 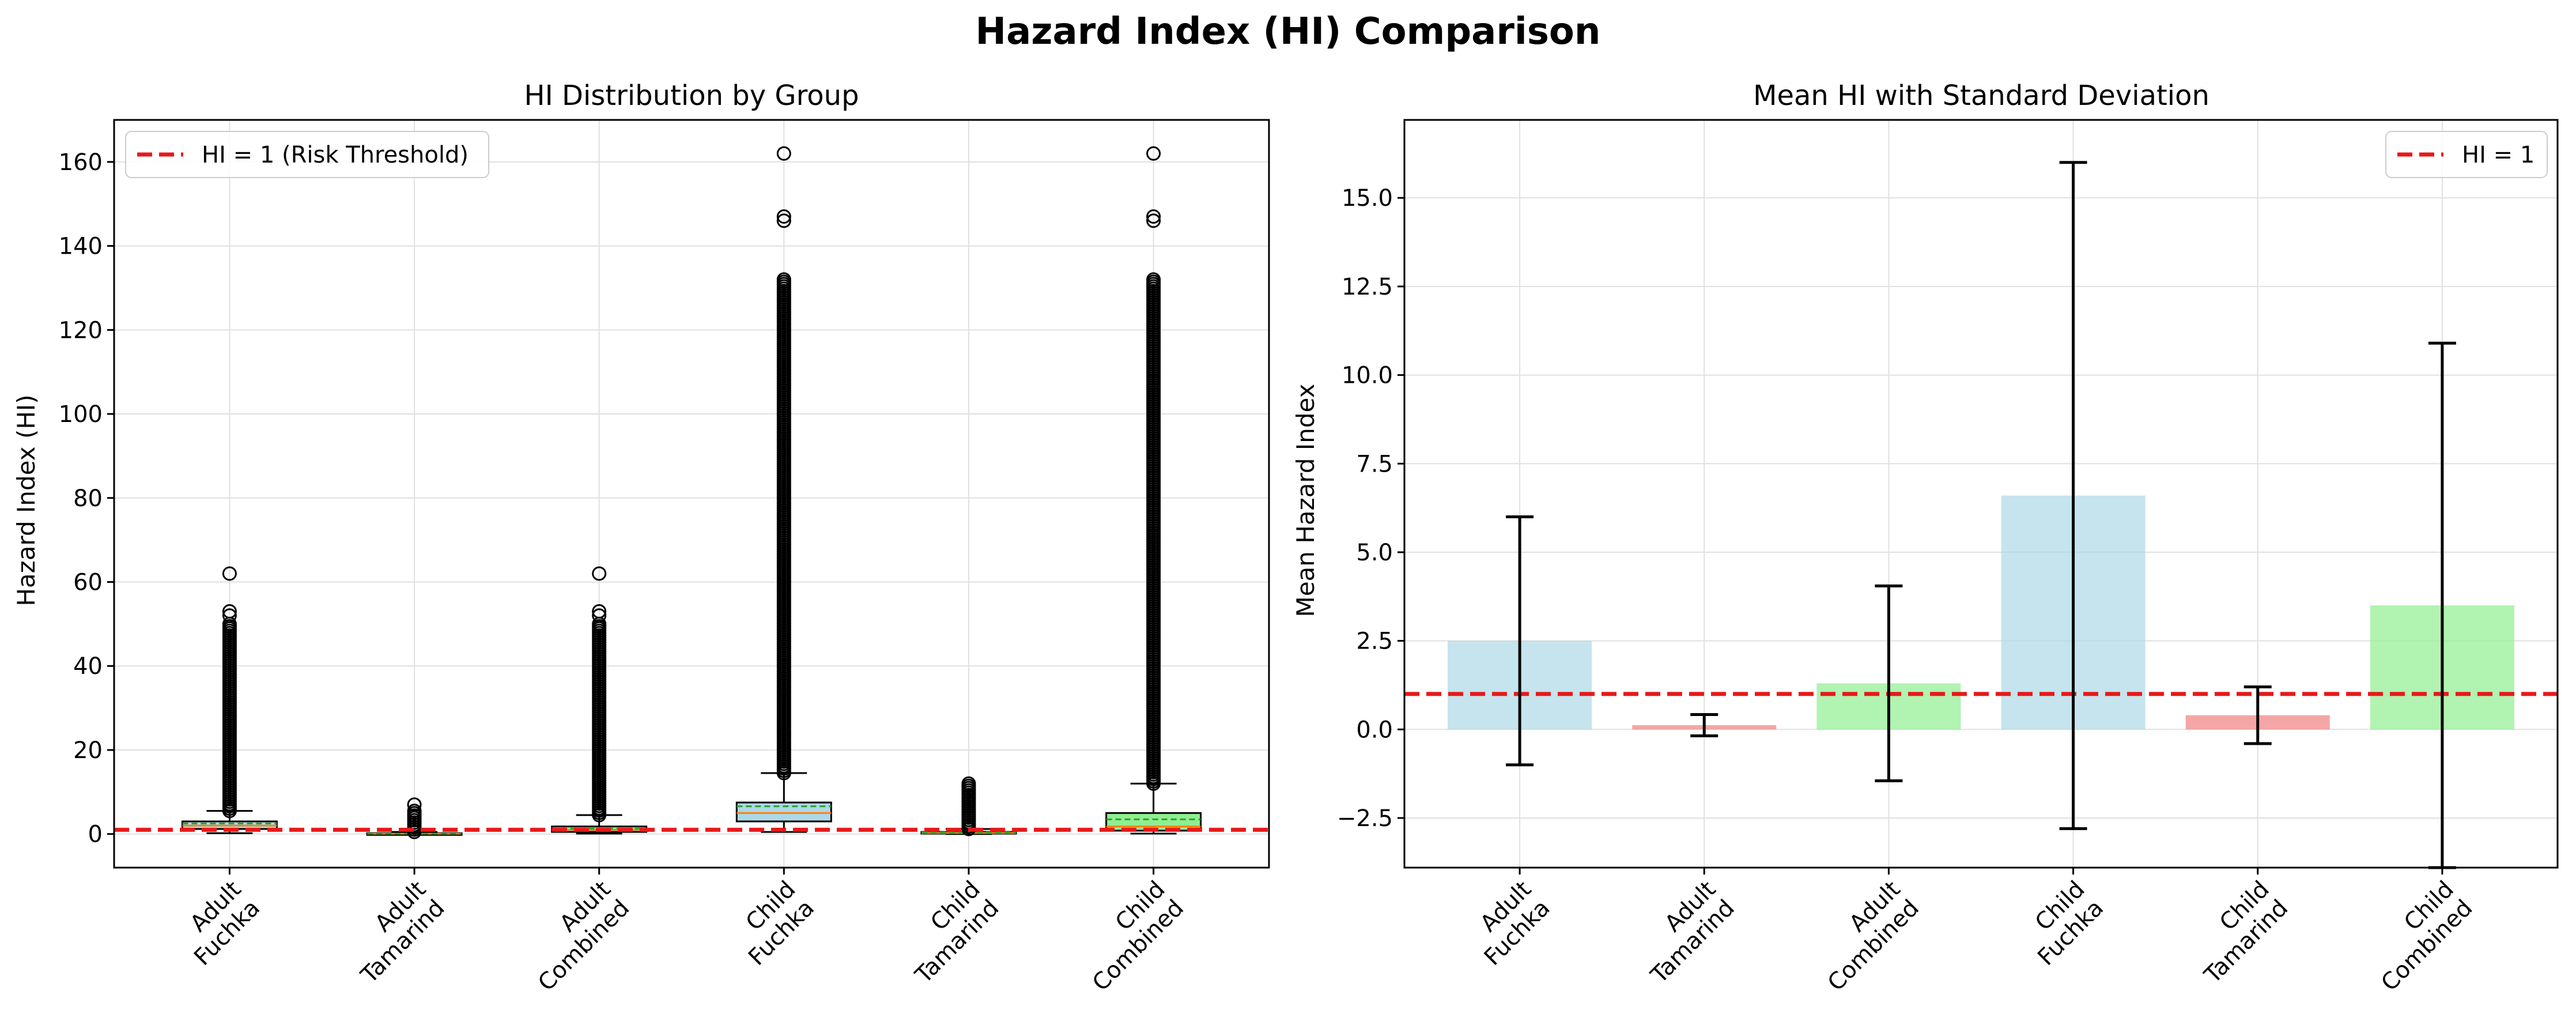 I want to click on y-tick-label: 120, so click(x=81, y=330).